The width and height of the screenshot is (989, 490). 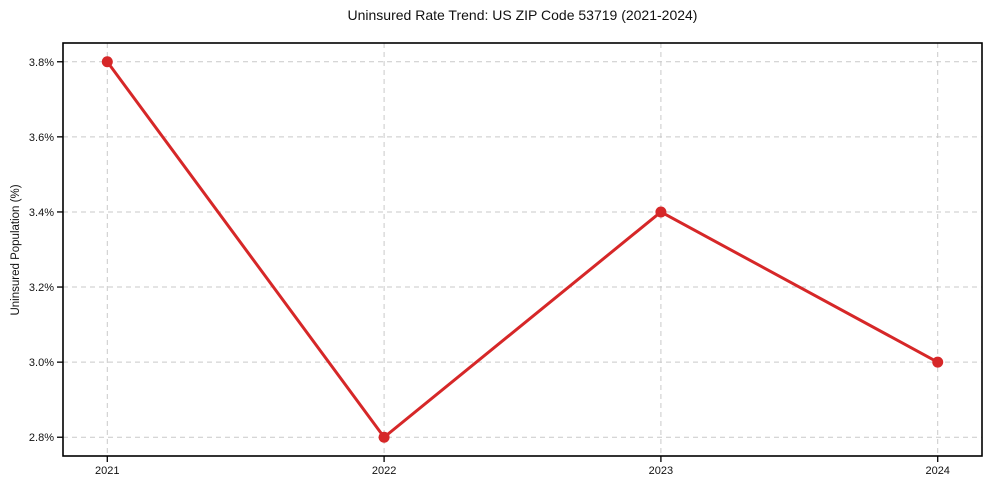 What do you see at coordinates (41, 63) in the screenshot?
I see `y-tick-label: 3.8%` at bounding box center [41, 63].